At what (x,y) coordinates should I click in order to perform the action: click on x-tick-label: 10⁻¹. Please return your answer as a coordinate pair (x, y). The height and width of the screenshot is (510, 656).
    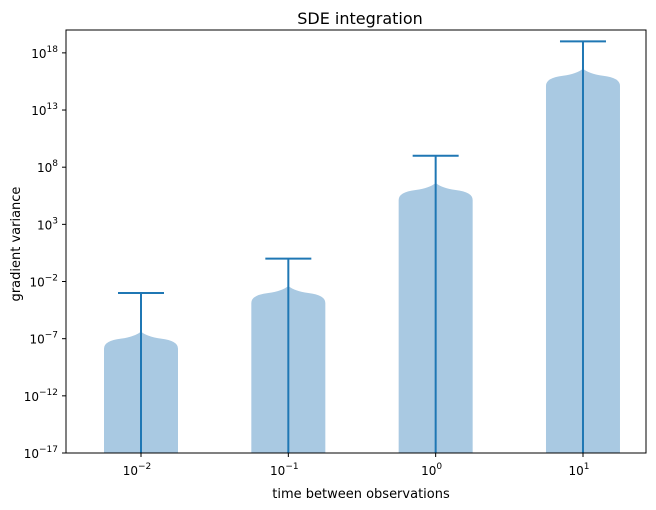
    Looking at the image, I should click on (284, 470).